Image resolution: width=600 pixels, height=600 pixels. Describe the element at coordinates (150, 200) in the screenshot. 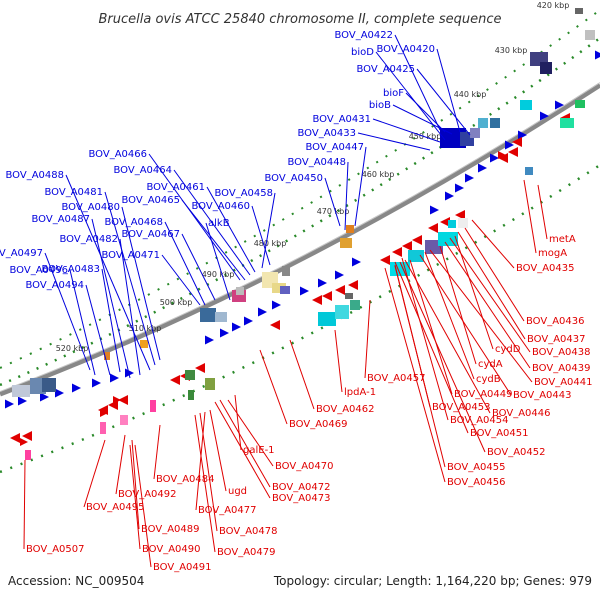

I see `gene-label: BOV_A0465` at that location.